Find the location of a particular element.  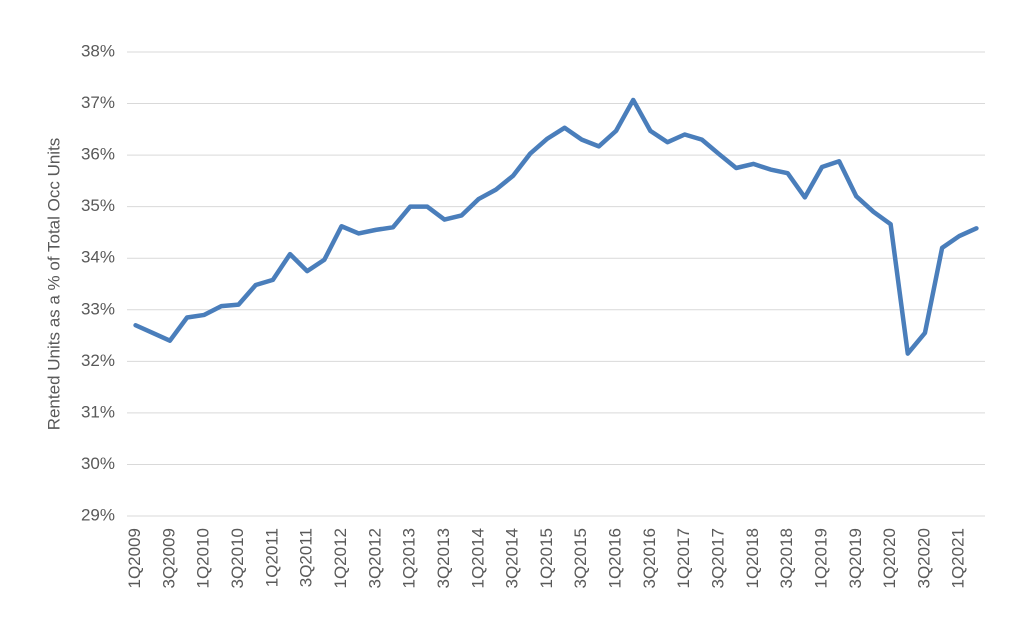

x-tick-label: 1Q2018 is located at coordinates (752, 558).